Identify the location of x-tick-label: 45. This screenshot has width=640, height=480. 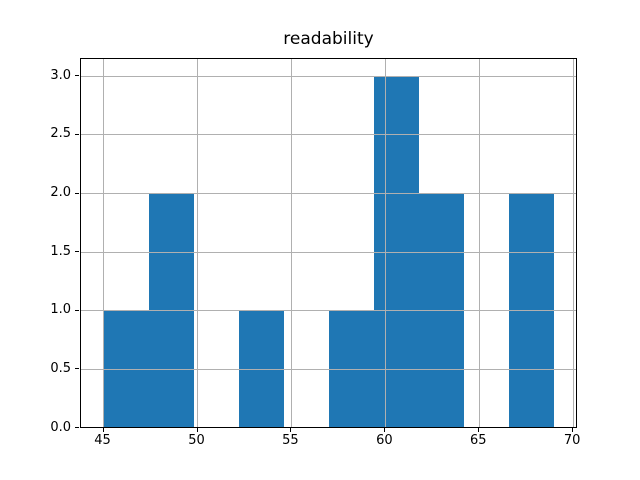
(102, 440).